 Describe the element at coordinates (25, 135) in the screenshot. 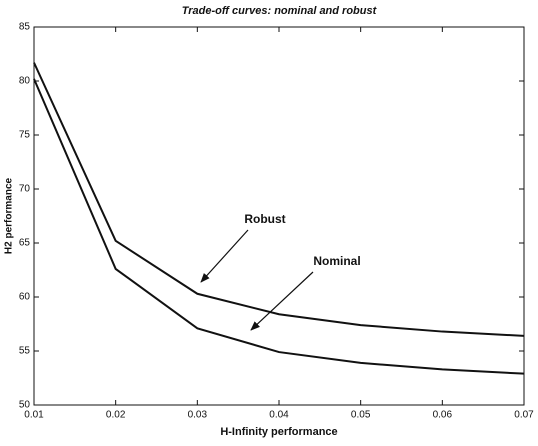

I see `y-tick-label: 75` at that location.